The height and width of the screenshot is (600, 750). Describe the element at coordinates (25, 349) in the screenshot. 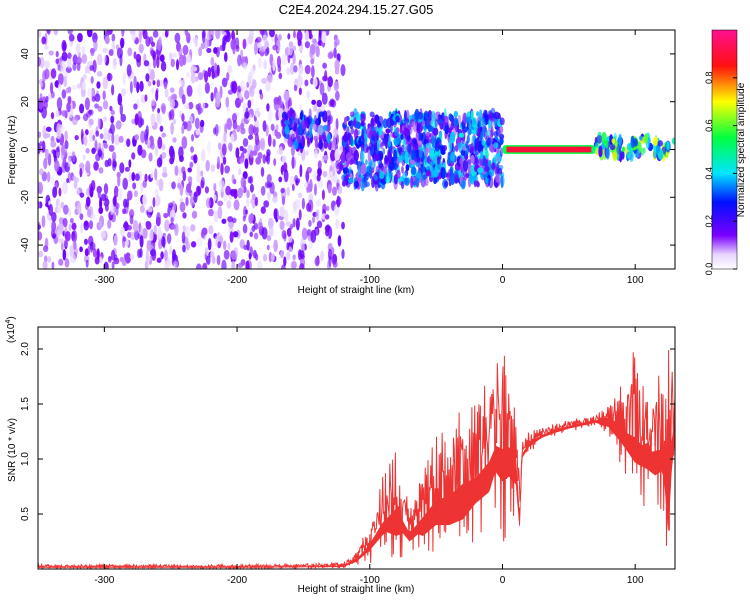

I see `y-tick-label: 2.0` at that location.